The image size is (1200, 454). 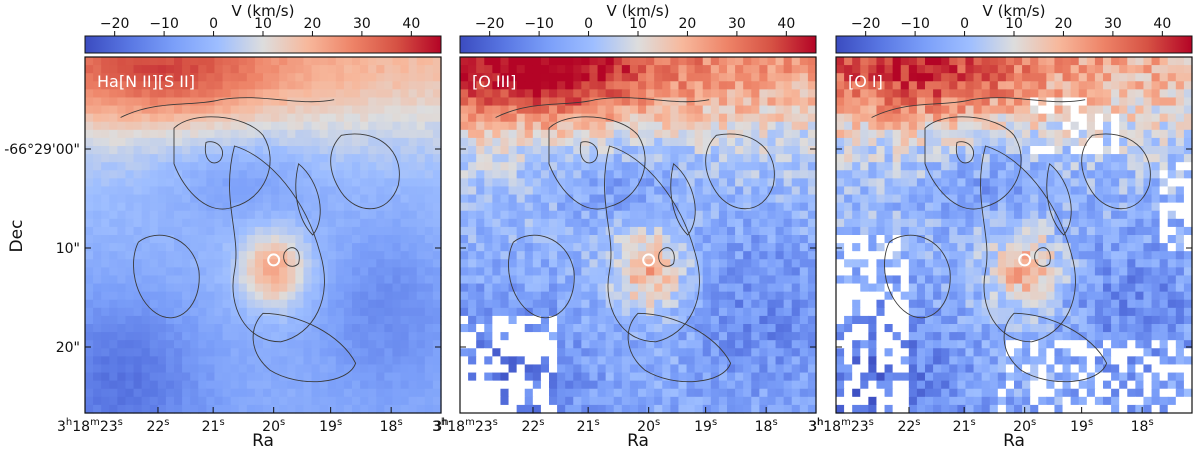 What do you see at coordinates (688, 24) in the screenshot?
I see `colorbar-tick-label: 20` at bounding box center [688, 24].